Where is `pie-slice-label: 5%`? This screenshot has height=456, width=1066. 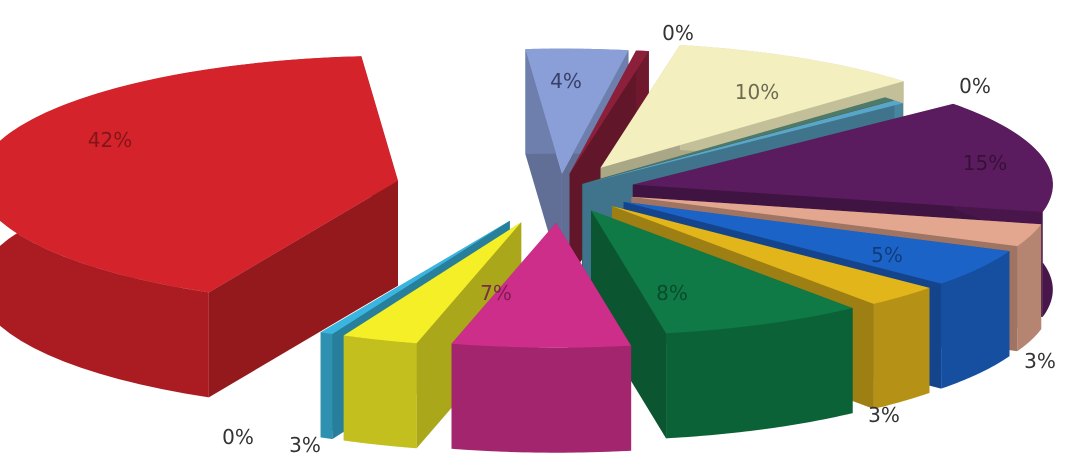
pie-slice-label: 5% is located at coordinates (887, 255).